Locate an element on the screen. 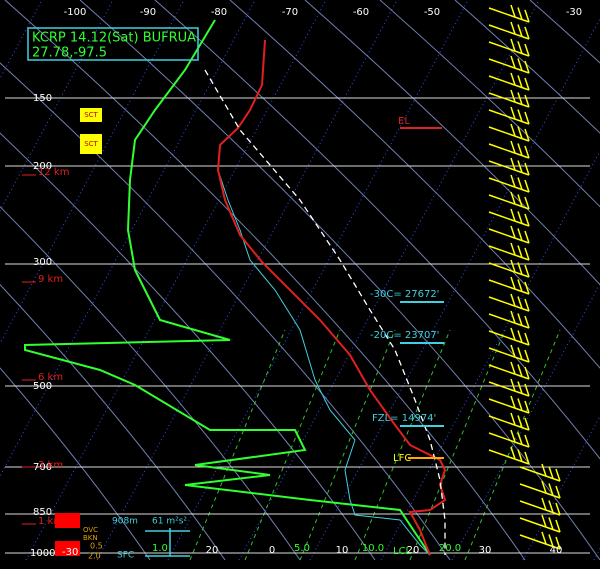 The image size is (600, 569). pressure-label: 700 is located at coordinates (42, 467).